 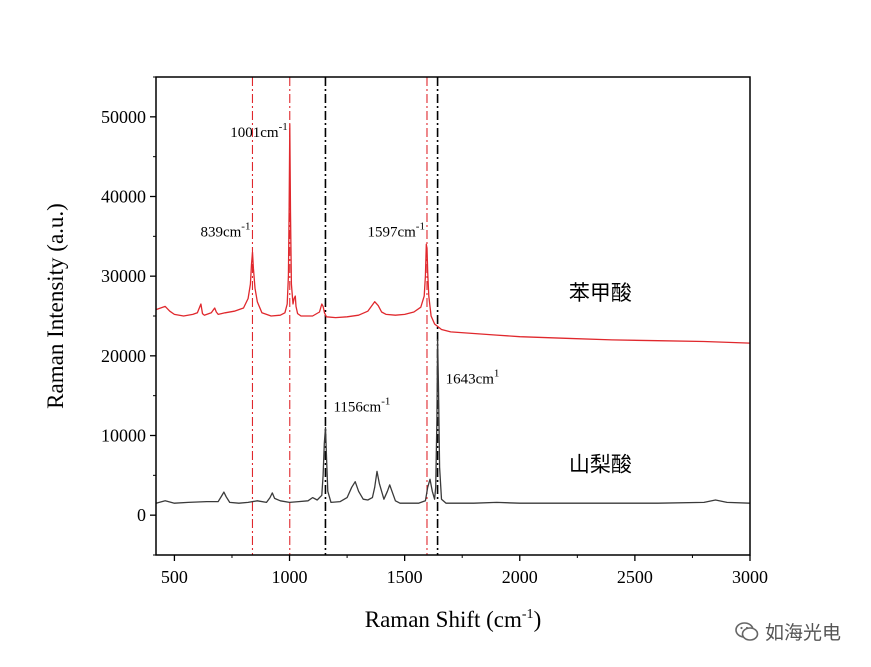 What do you see at coordinates (802, 633) in the screenshot?
I see `watermark-text: 如海光电` at bounding box center [802, 633].